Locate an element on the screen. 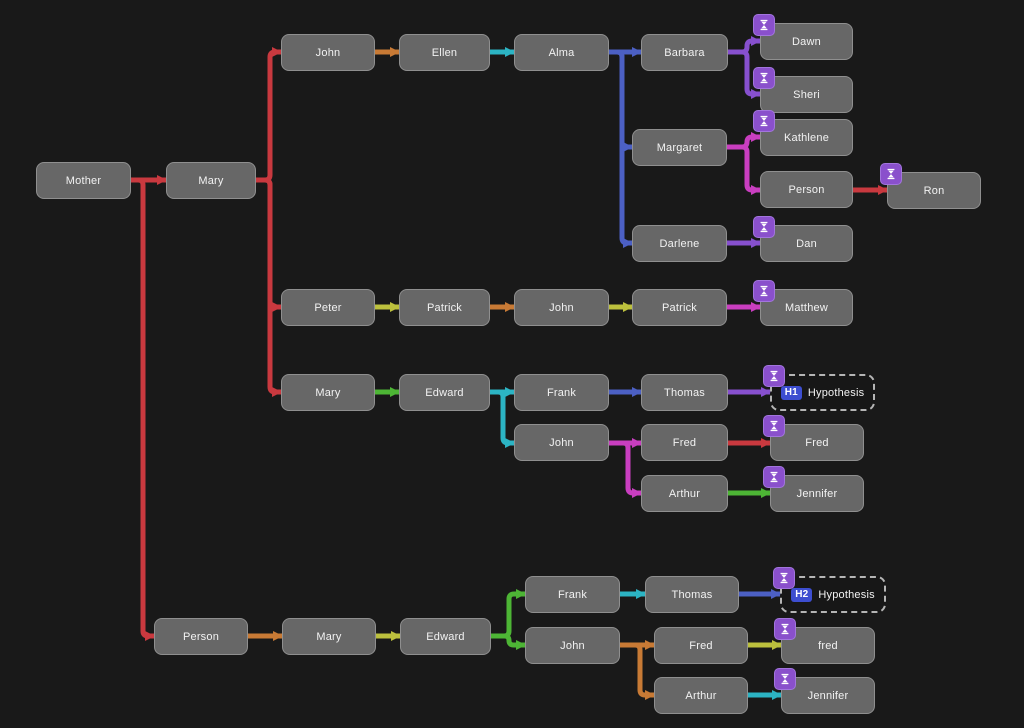 The width and height of the screenshot is (1024, 728). edge-margaret-person1 is located at coordinates (744, 169).